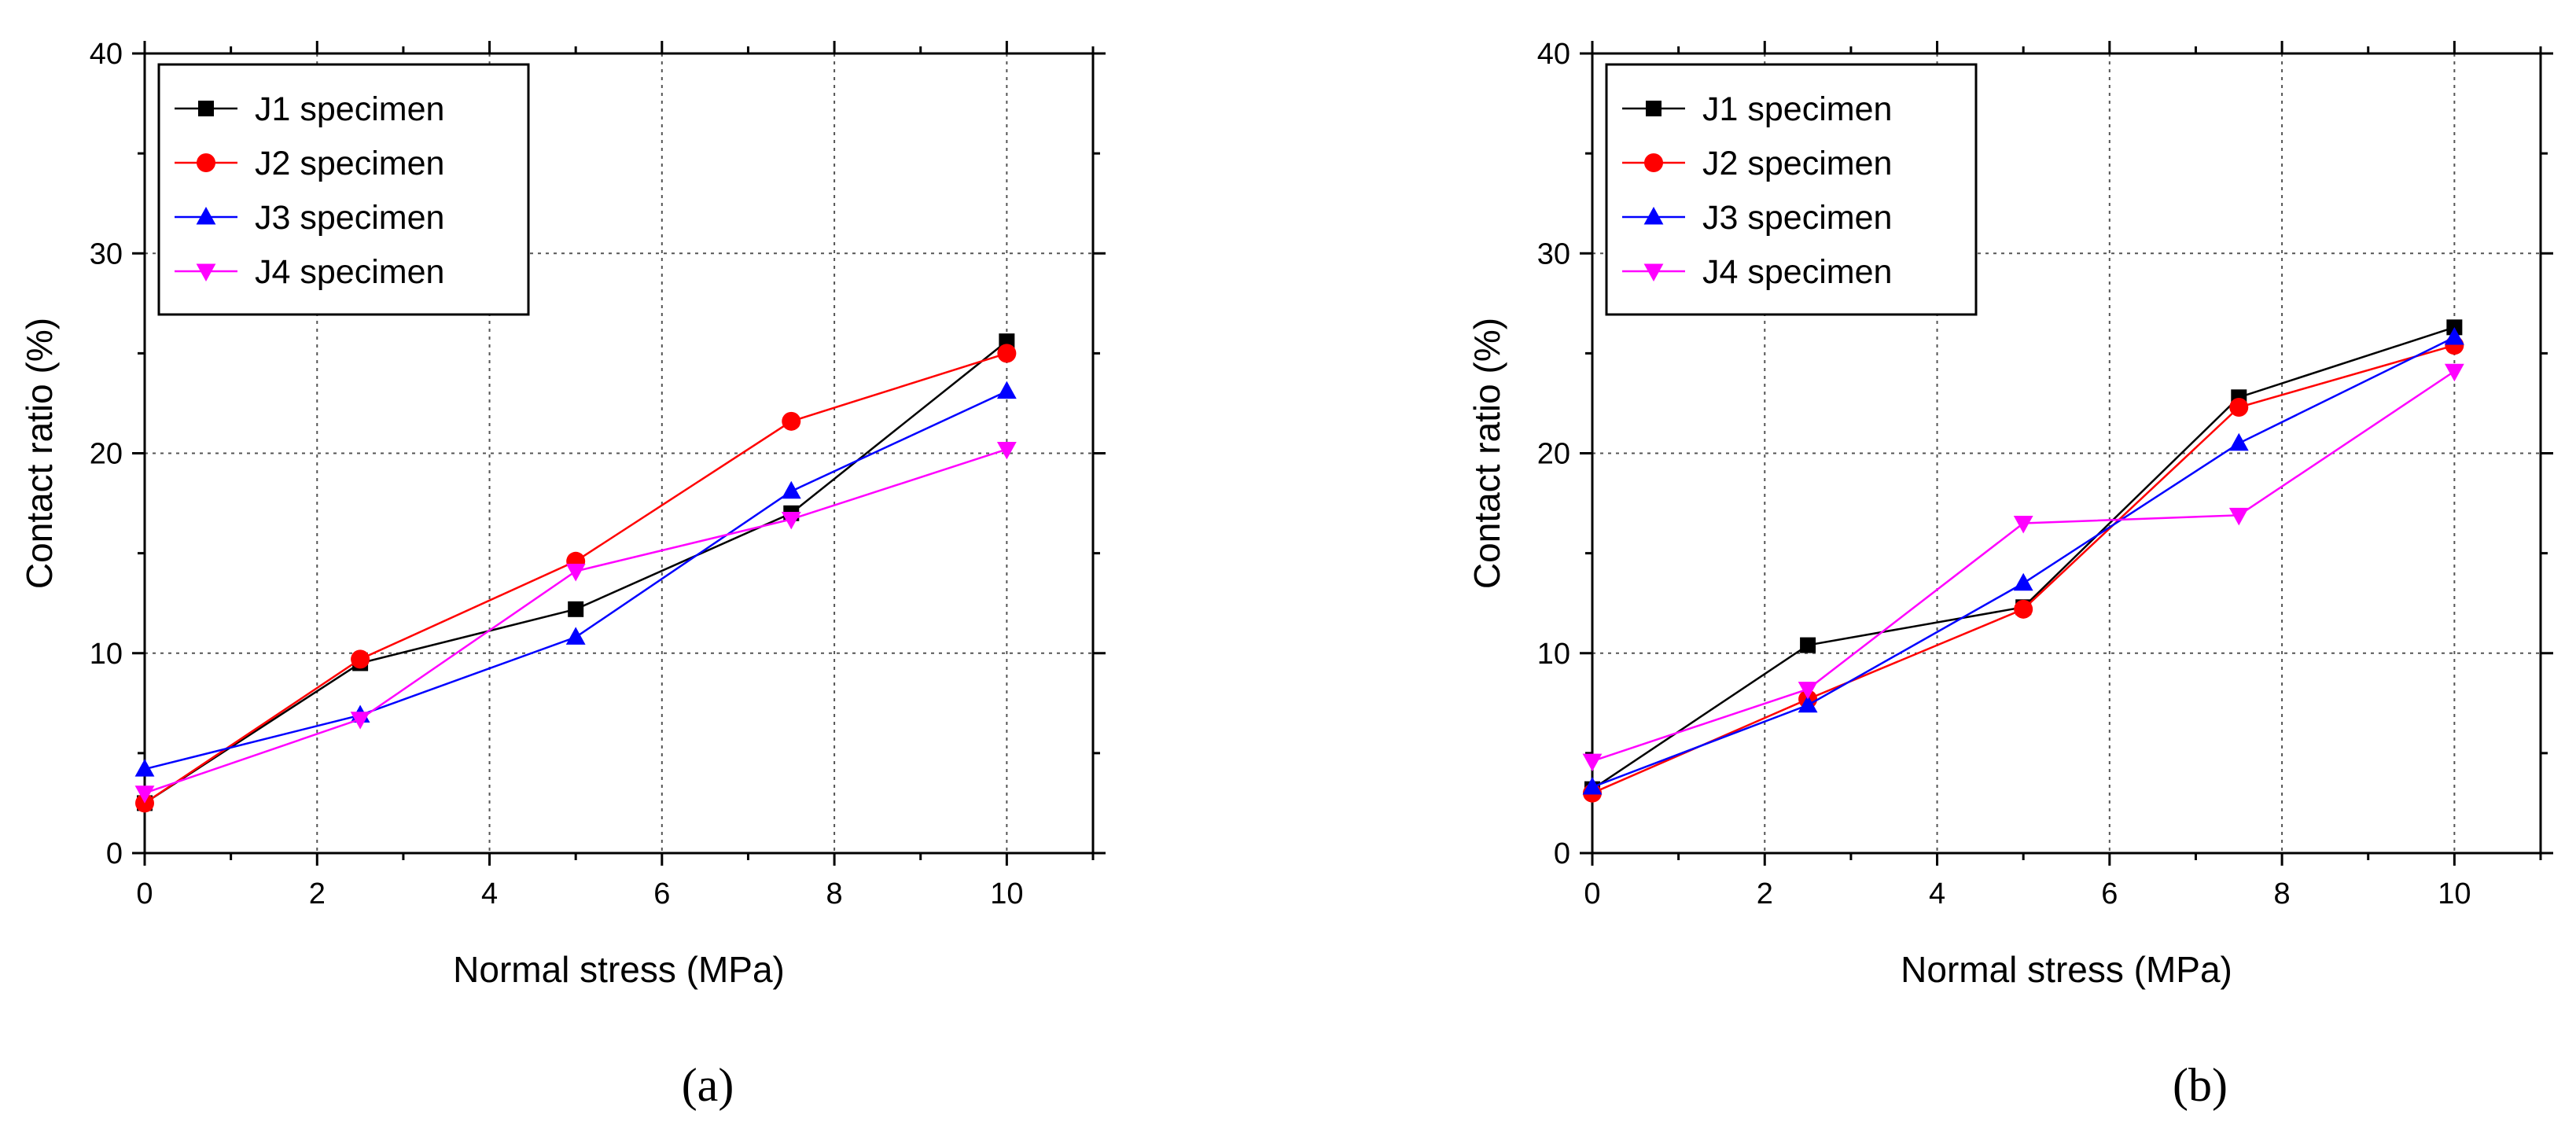  Describe the element at coordinates (708, 1085) in the screenshot. I see `panel-label: (a)` at that location.